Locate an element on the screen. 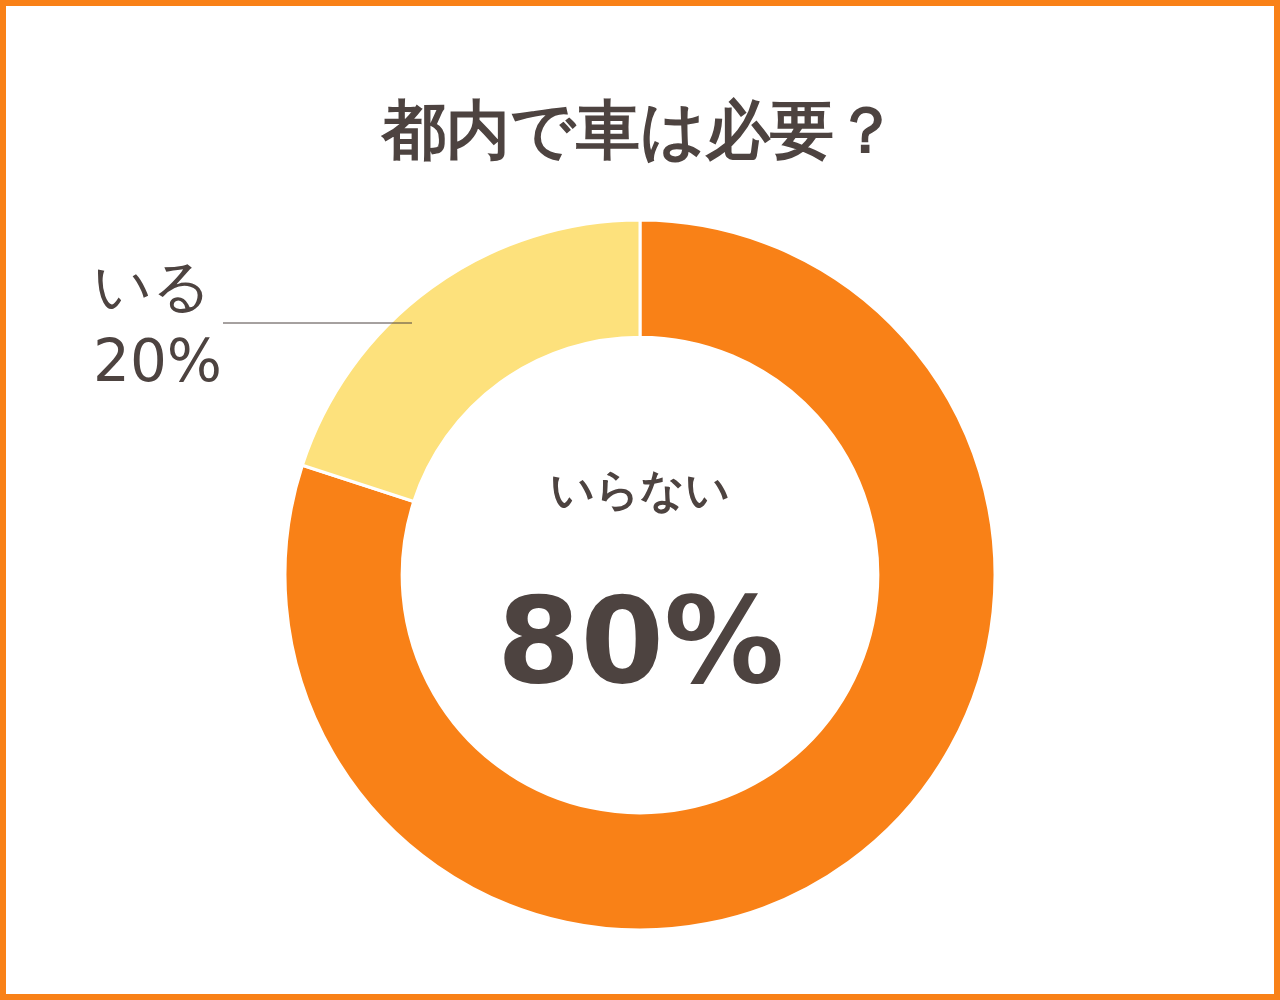  chart-title: 都内で車は必要？ is located at coordinates (639, 130).